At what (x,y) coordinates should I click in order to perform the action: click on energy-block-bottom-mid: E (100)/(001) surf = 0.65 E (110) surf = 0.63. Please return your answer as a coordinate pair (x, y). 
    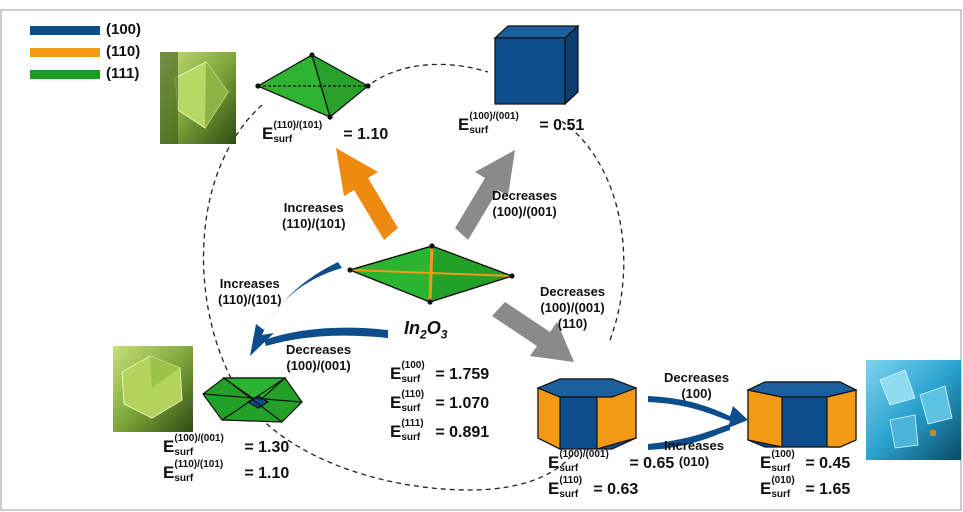
    Looking at the image, I should click on (611, 477).